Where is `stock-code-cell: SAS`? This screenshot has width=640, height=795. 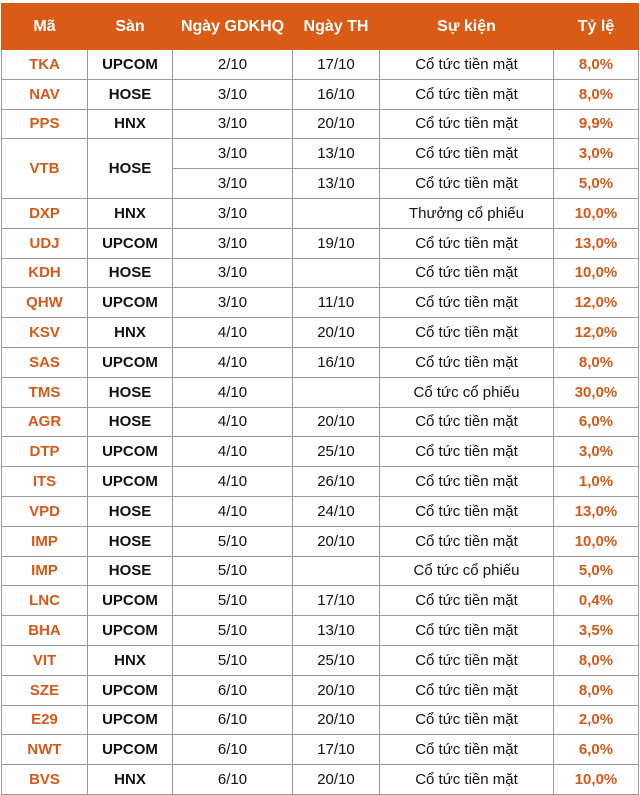 stock-code-cell: SAS is located at coordinates (44, 362).